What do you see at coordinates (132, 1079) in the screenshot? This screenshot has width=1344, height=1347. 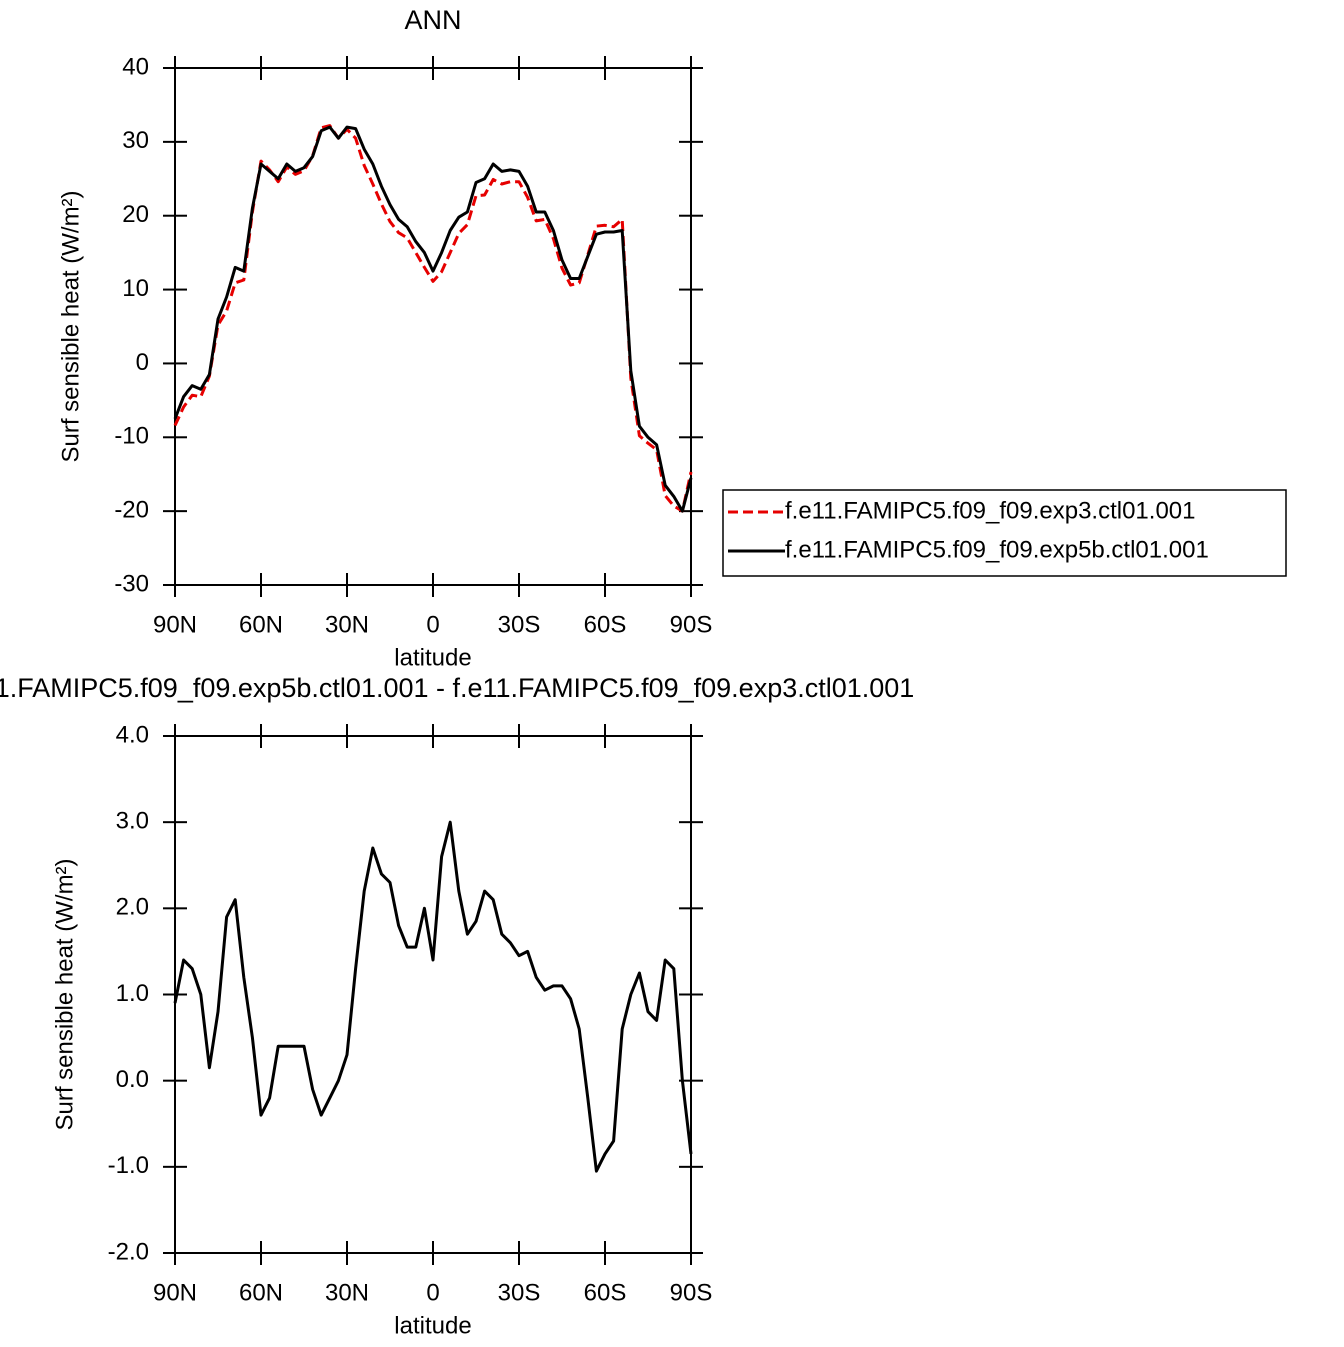 I see `y-tick-label: 0.0` at bounding box center [132, 1079].